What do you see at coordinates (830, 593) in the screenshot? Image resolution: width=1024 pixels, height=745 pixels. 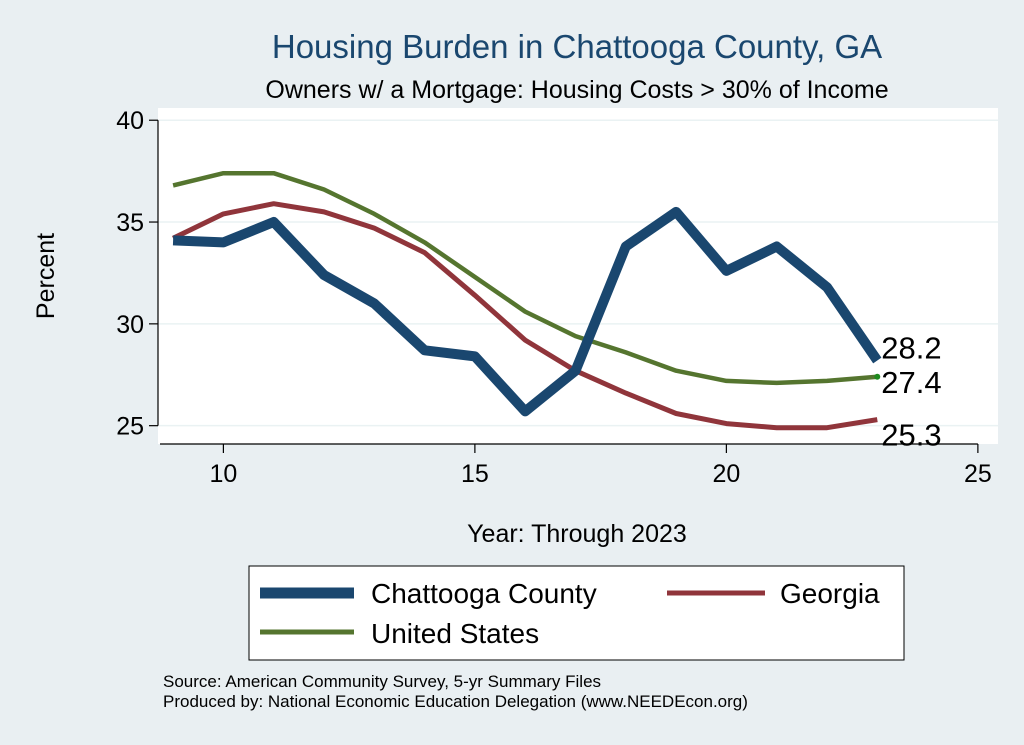 I see `legend-label-georgia: Georgia` at bounding box center [830, 593].